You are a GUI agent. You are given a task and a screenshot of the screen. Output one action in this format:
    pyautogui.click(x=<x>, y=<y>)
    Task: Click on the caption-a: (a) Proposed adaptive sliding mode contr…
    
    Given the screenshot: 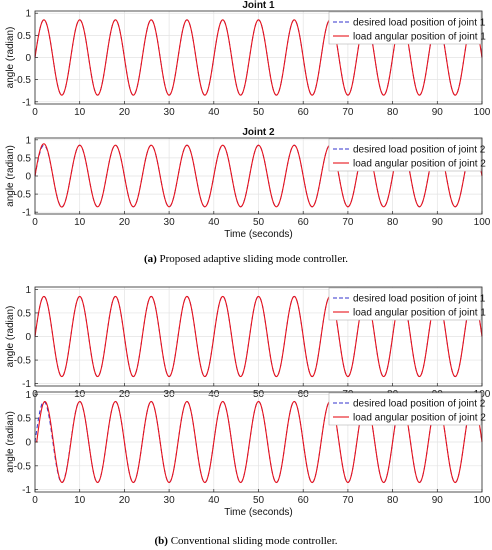 What is the action you would take?
    pyautogui.click(x=246, y=259)
    